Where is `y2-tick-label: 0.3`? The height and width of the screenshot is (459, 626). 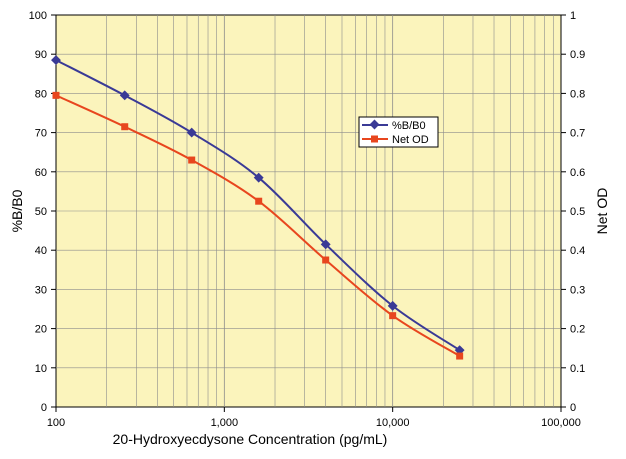
y2-tick-label: 0.3 is located at coordinates (577, 290).